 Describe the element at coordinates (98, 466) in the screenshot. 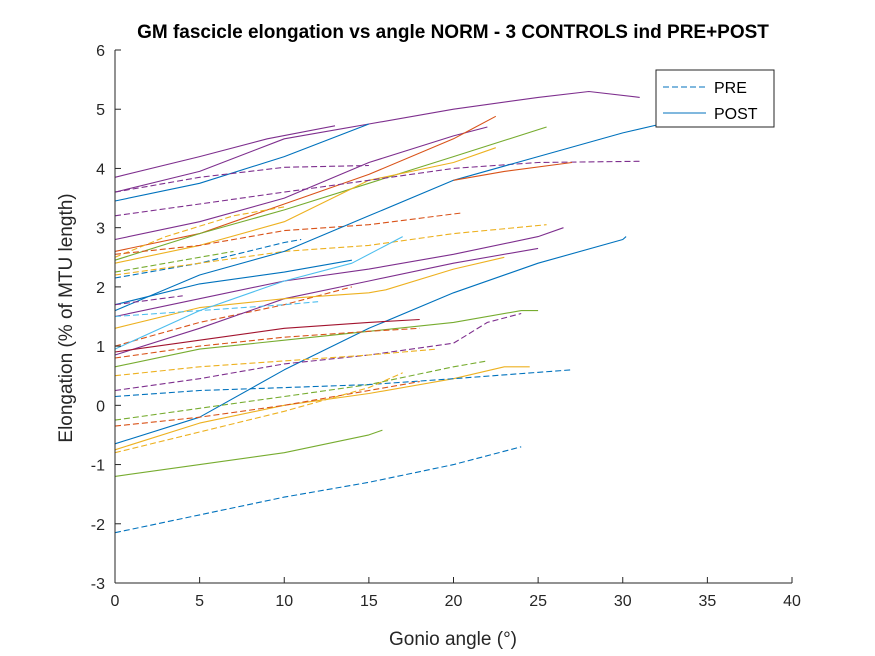

I see `y-tick-label: -1` at that location.